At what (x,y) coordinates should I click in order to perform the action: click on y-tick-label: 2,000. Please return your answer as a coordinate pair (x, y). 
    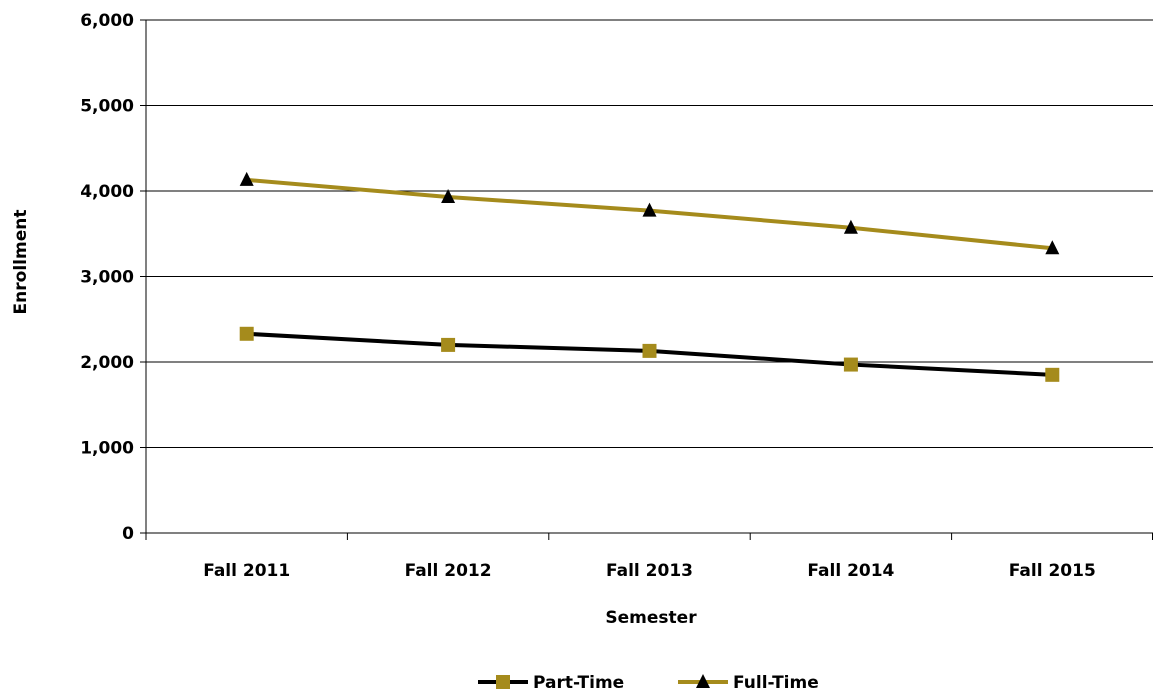
    Looking at the image, I should click on (107, 363).